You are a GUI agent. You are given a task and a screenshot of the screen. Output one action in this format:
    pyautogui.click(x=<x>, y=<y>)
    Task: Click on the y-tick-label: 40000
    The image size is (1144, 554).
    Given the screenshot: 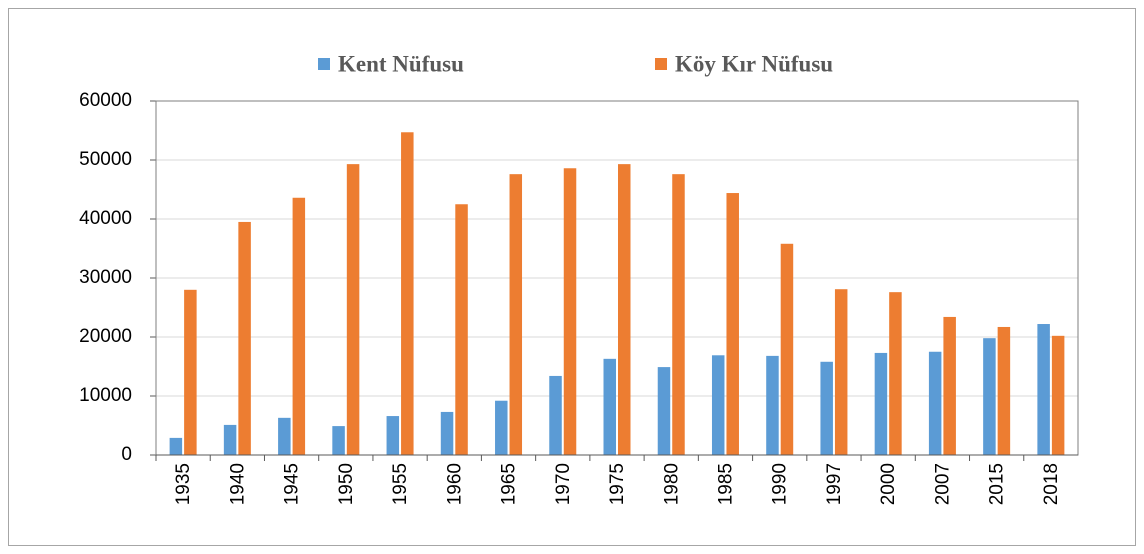 What is the action you would take?
    pyautogui.click(x=105, y=218)
    